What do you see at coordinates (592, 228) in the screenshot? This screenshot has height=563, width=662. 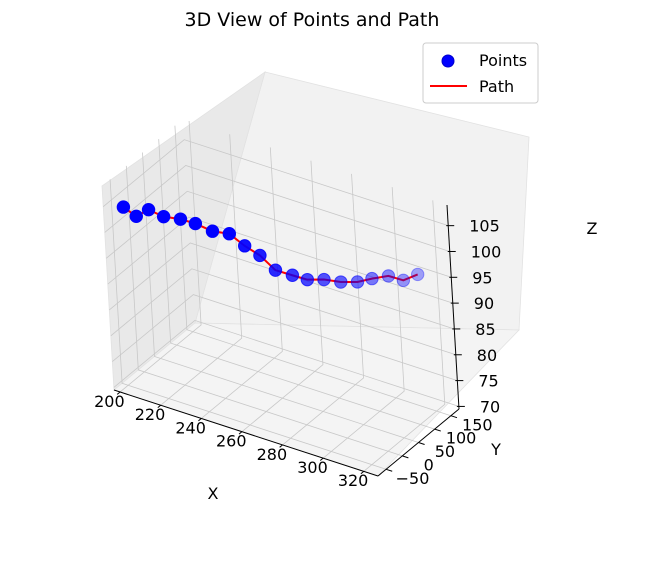 I see `z-axis-label: Z` at bounding box center [592, 228].